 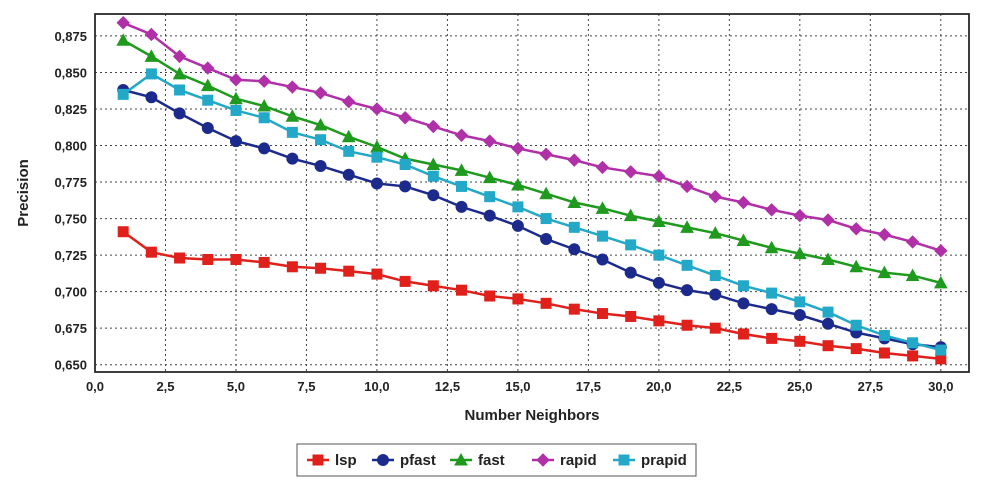 I want to click on legend-marker-fast, so click(x=461, y=459).